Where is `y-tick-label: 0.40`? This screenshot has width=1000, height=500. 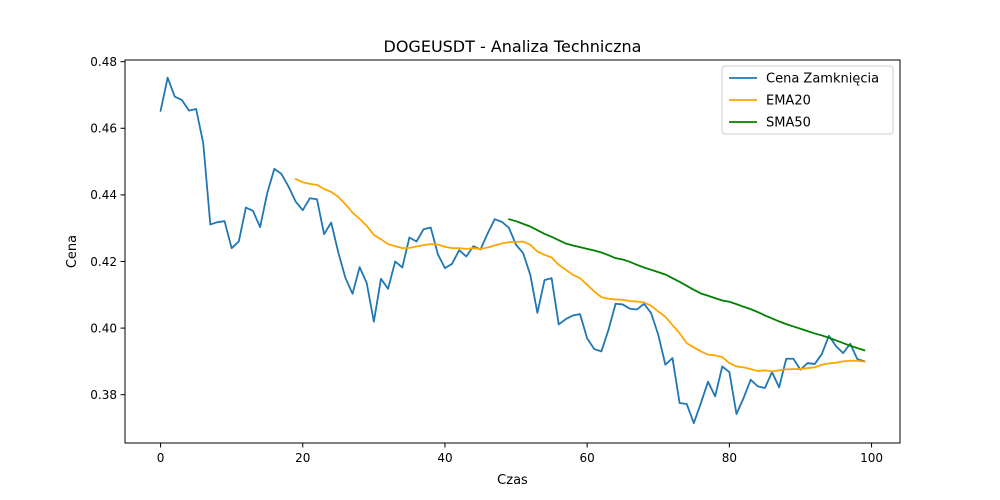
y-tick-label: 0.40 is located at coordinates (103, 328).